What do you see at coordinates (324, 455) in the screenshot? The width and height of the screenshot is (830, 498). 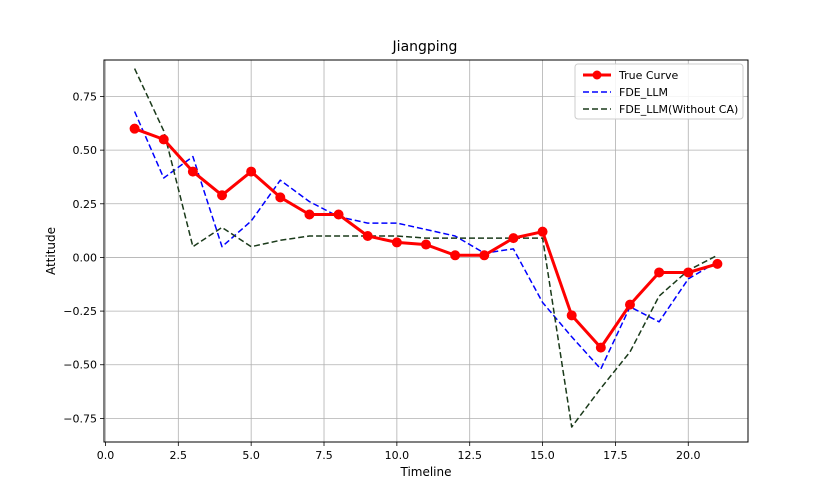 I see `x-tick-label: 7.5` at bounding box center [324, 455].